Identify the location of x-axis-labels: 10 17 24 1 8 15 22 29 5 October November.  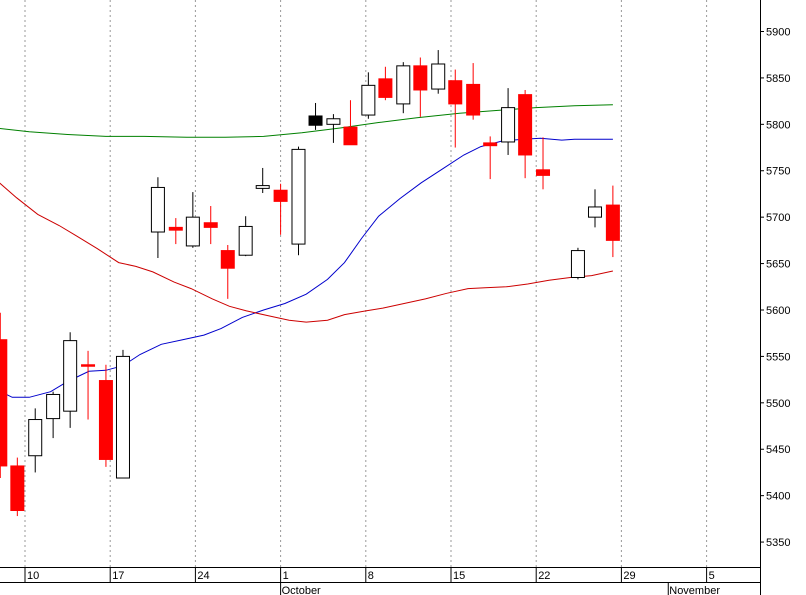
(372, 581).